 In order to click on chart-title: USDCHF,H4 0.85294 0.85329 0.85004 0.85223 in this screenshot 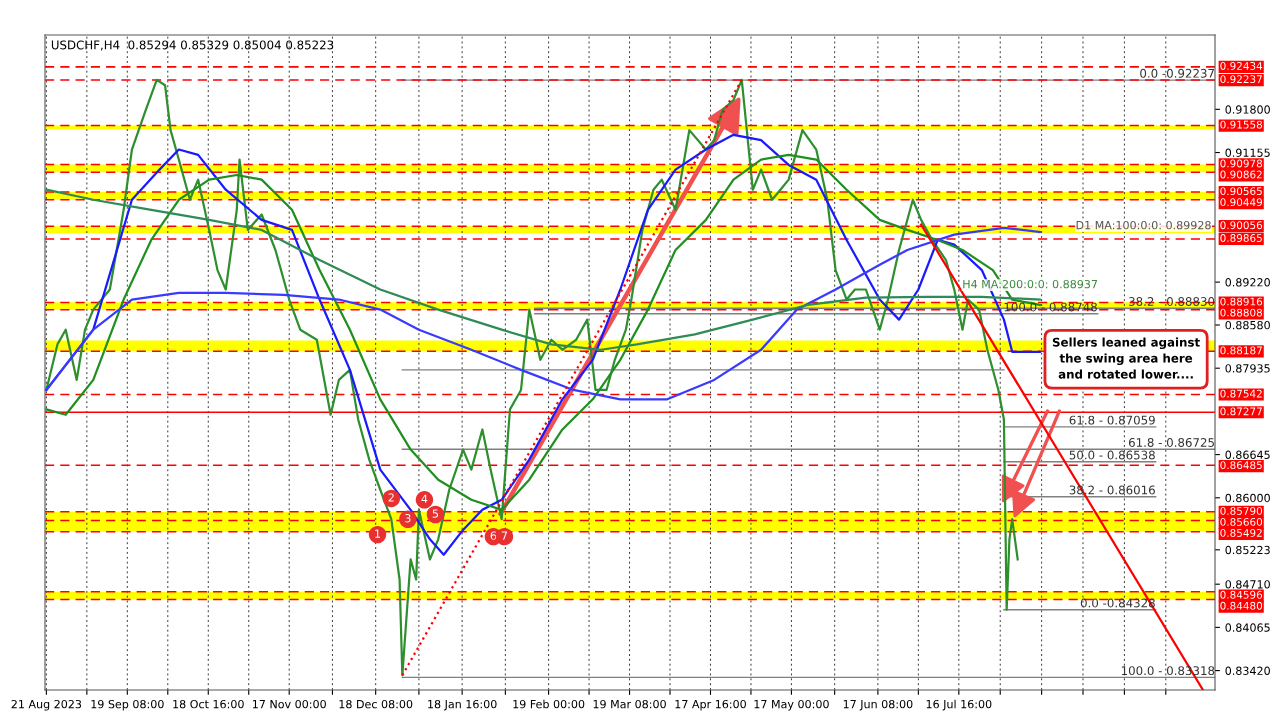, I will do `click(192, 45)`.